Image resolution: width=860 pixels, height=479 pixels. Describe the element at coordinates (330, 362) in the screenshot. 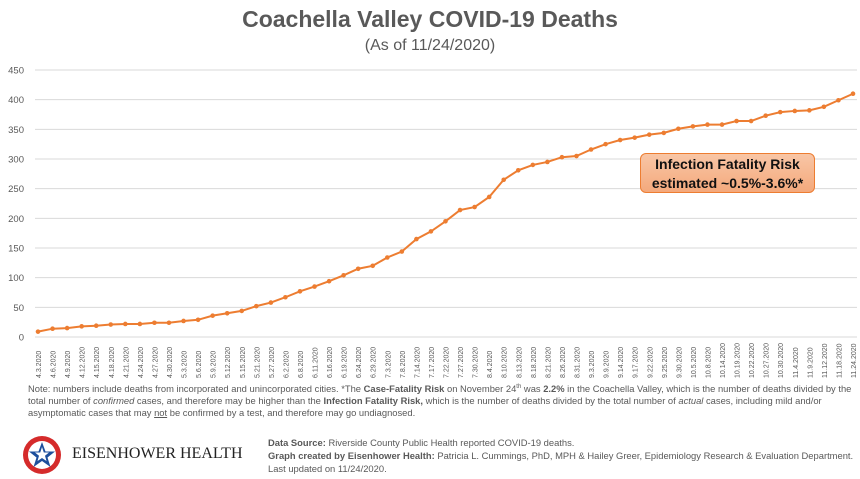

I see `x-tick-label: 6.16.2020` at that location.